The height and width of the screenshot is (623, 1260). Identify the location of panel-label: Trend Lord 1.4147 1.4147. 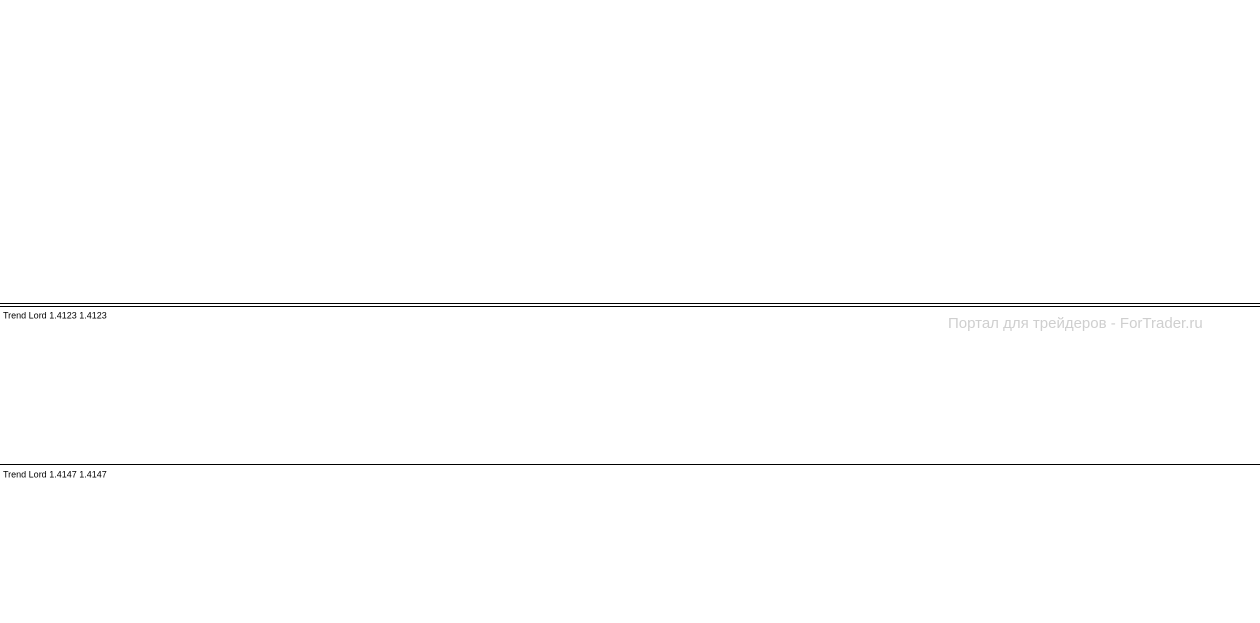
(55, 474).